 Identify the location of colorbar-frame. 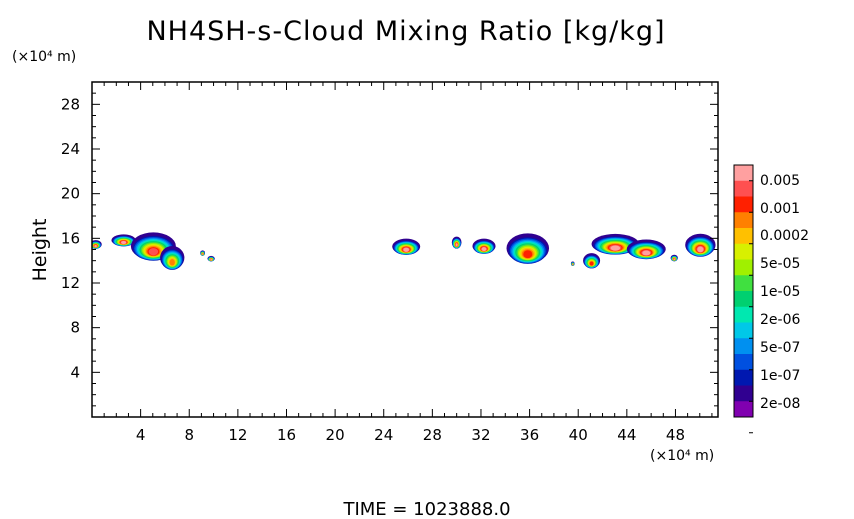
(743, 291).